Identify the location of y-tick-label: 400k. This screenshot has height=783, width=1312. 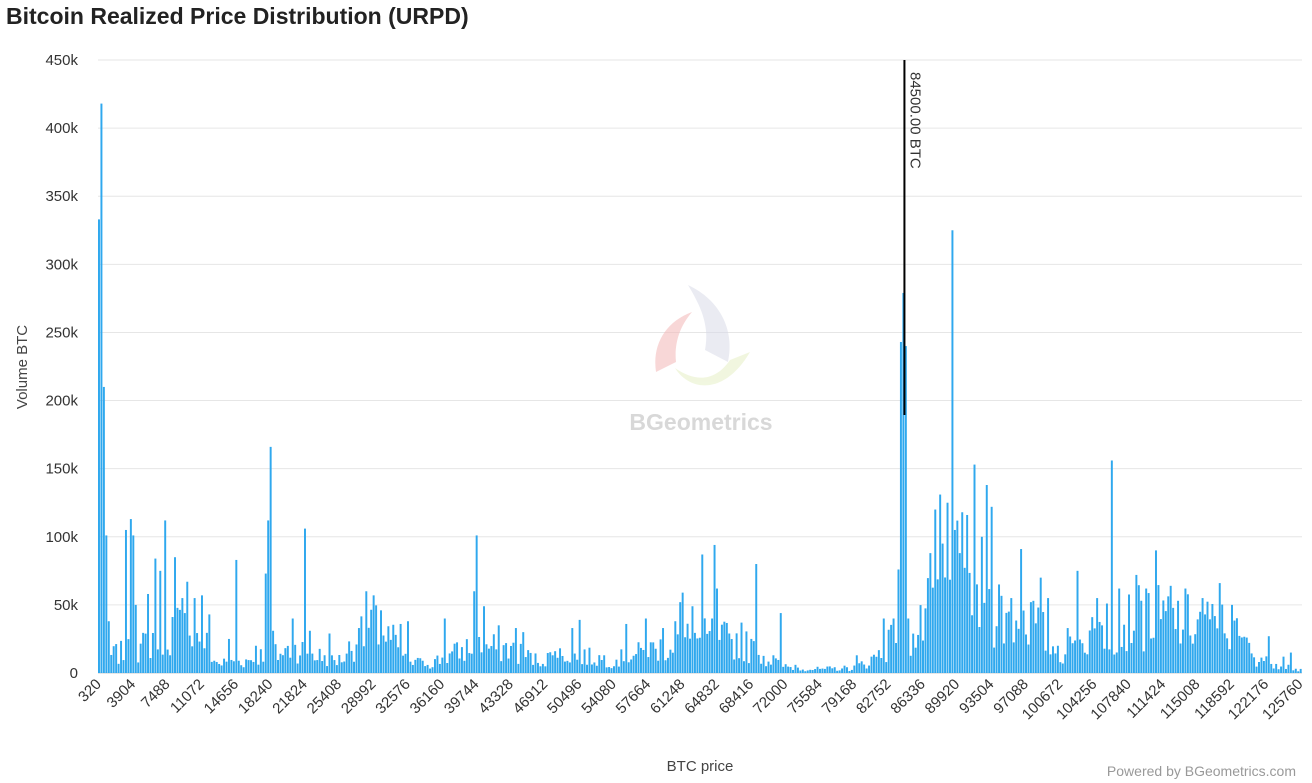
(61, 128).